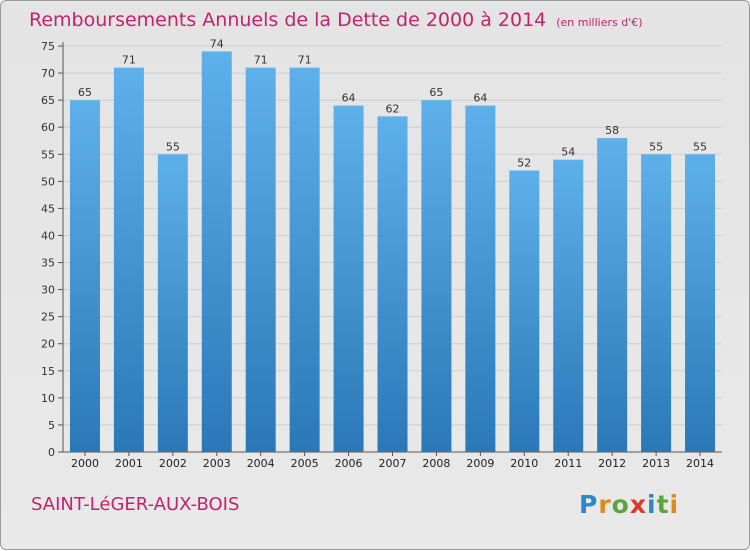 The width and height of the screenshot is (750, 551). I want to click on x-tick-label: 2012, so click(612, 463).